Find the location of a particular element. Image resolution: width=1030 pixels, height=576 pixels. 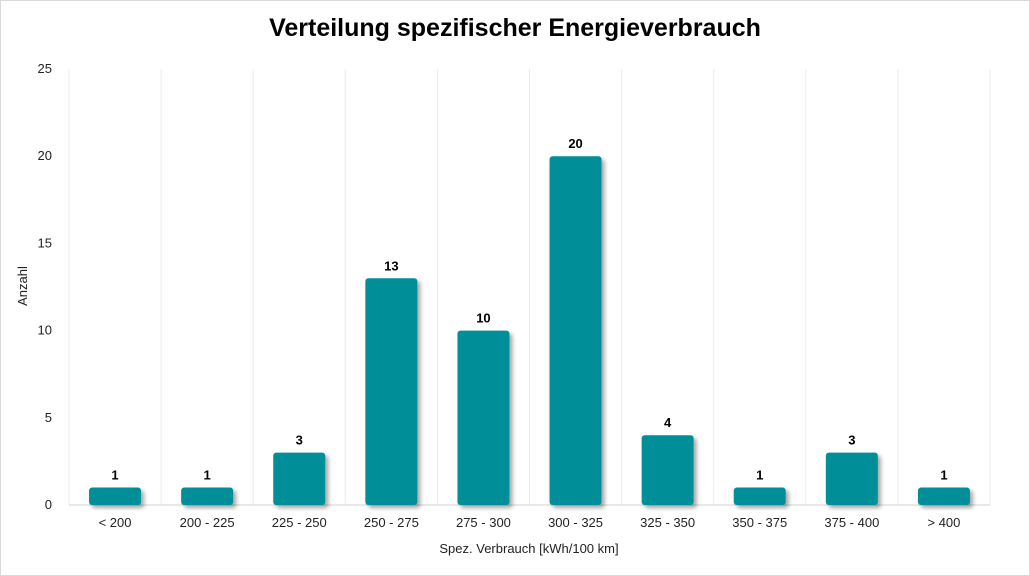

x-tick-label: 250 - 275 is located at coordinates (391, 522).